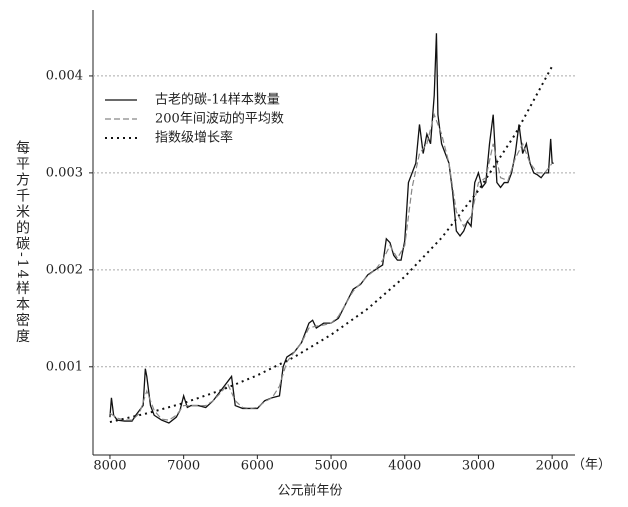 Image resolution: width=628 pixels, height=507 pixels. I want to click on legend-label: 古老的碳-14样本数量, so click(217, 100).